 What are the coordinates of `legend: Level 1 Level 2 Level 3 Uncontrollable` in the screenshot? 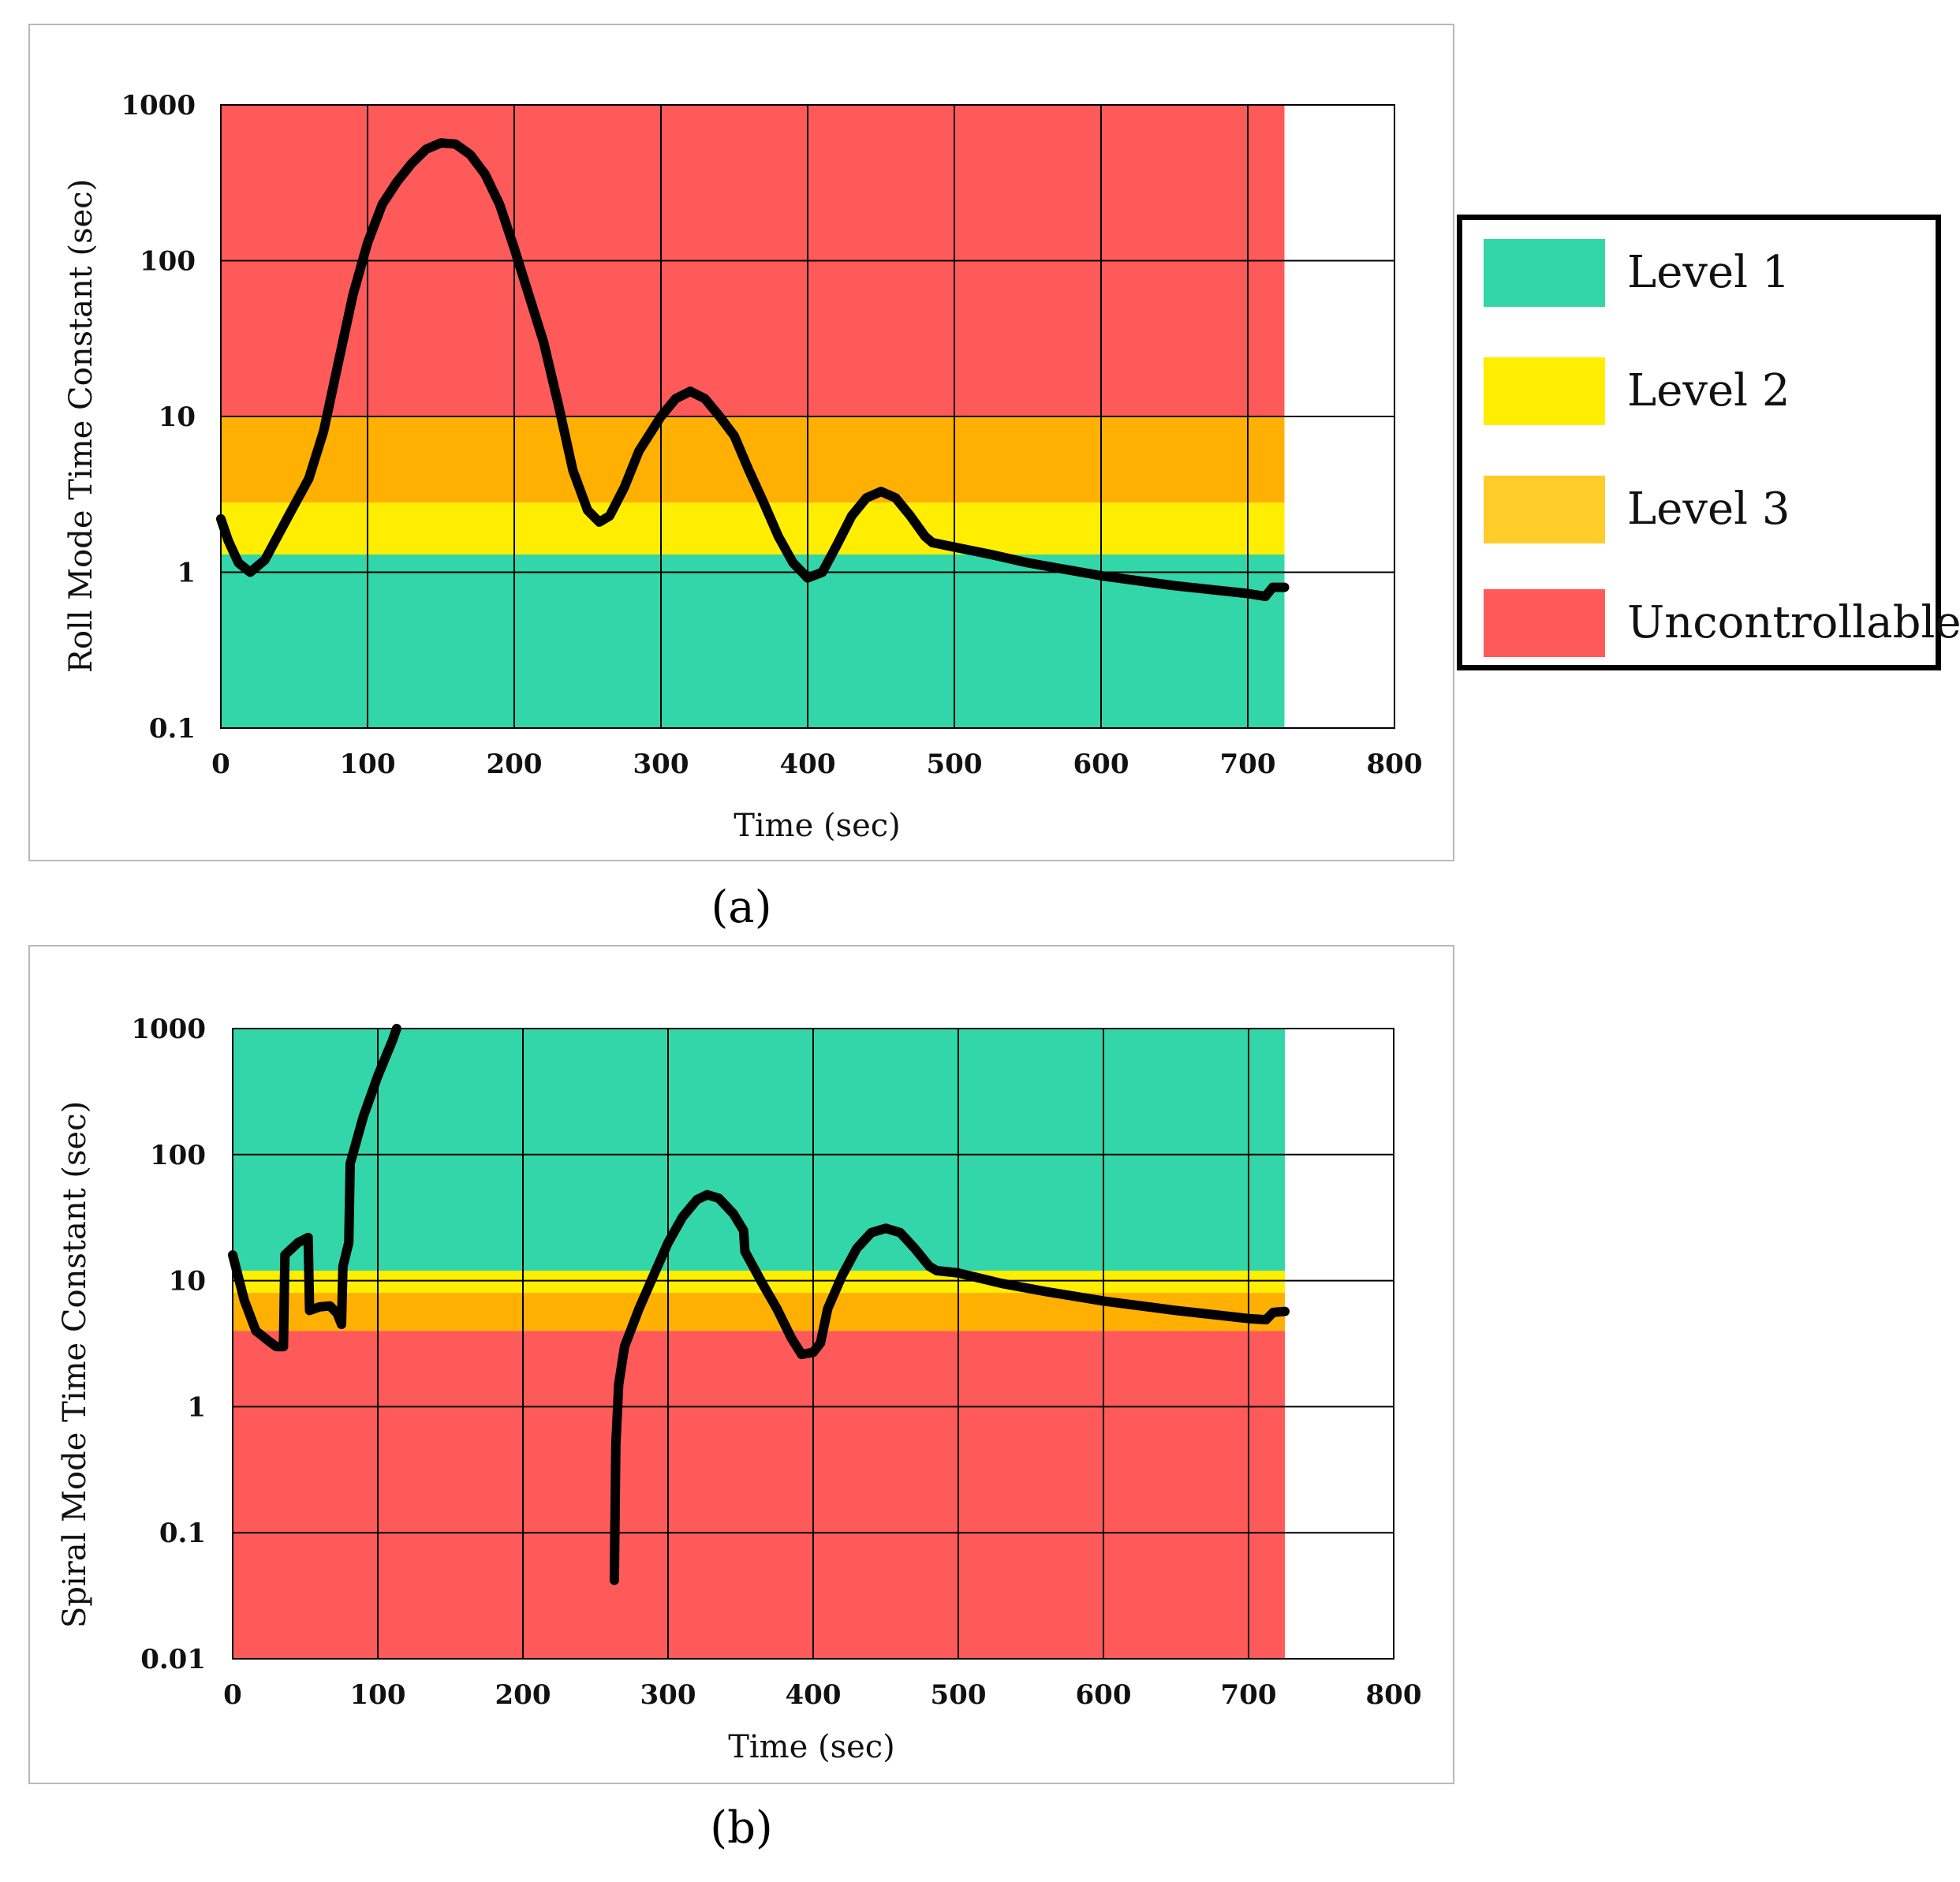 It's located at (1708, 442).